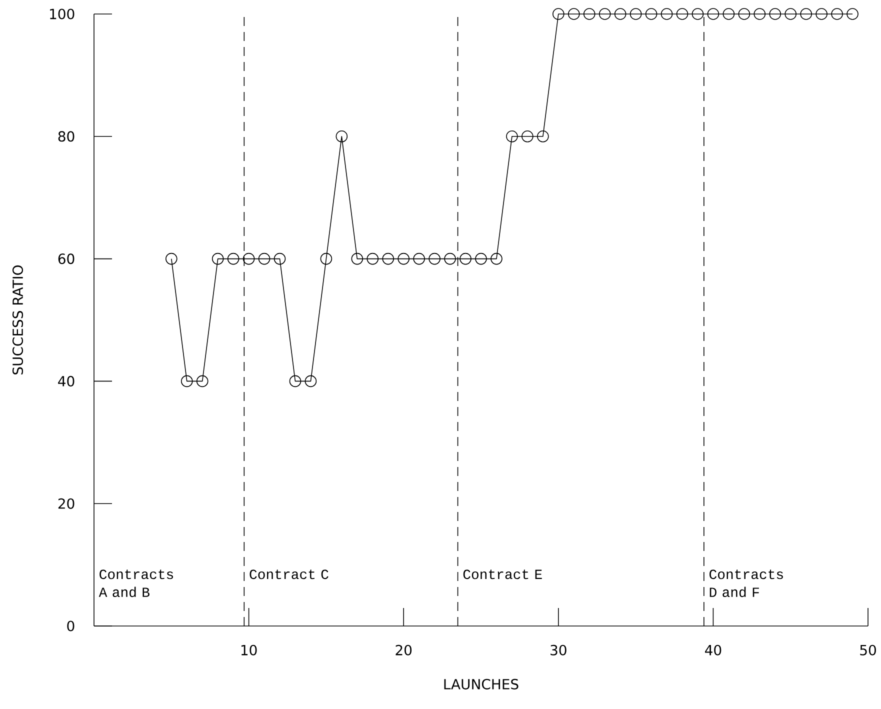 The image size is (881, 709). What do you see at coordinates (746, 584) in the screenshot?
I see `annotation: Contracts D and F` at bounding box center [746, 584].